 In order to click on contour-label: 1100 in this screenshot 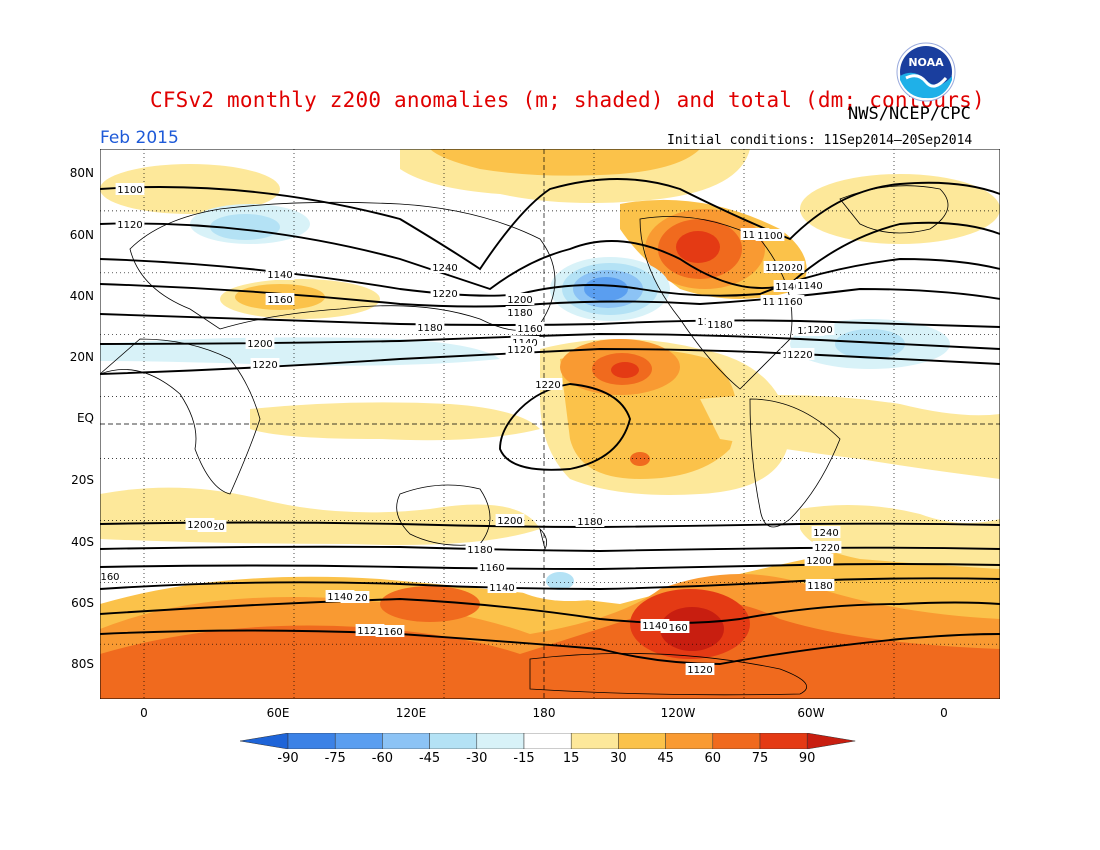, I will do `click(770, 235)`.